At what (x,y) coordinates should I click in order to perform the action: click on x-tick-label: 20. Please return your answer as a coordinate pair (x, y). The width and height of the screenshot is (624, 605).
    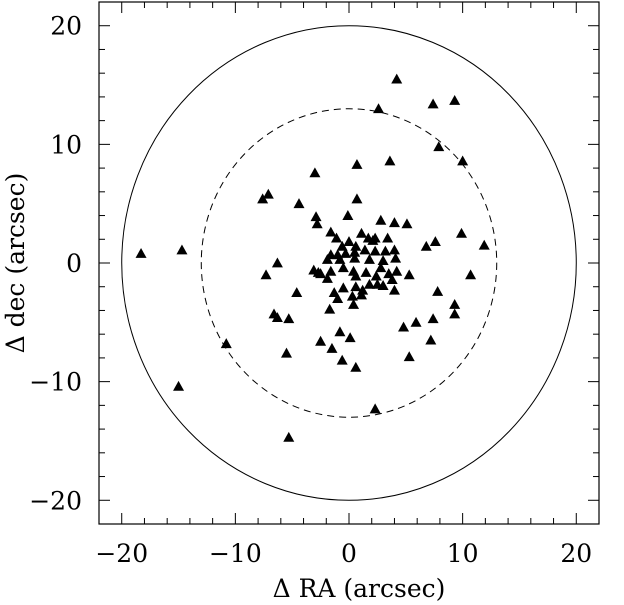
    Looking at the image, I should click on (576, 553).